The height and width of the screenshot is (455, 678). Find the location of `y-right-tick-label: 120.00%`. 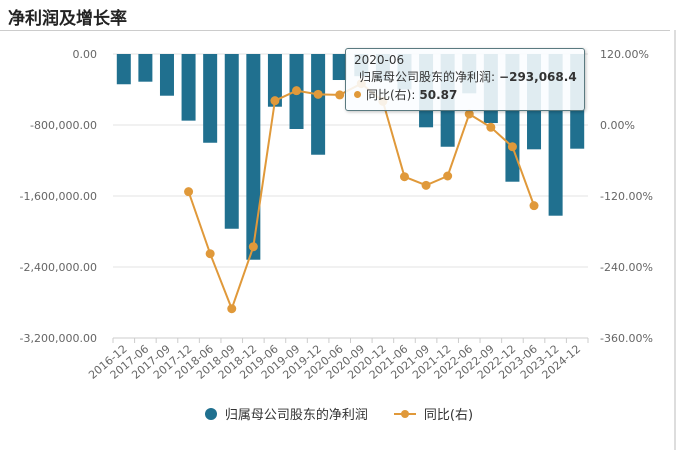

y-right-tick-label: 120.00% is located at coordinates (624, 54).